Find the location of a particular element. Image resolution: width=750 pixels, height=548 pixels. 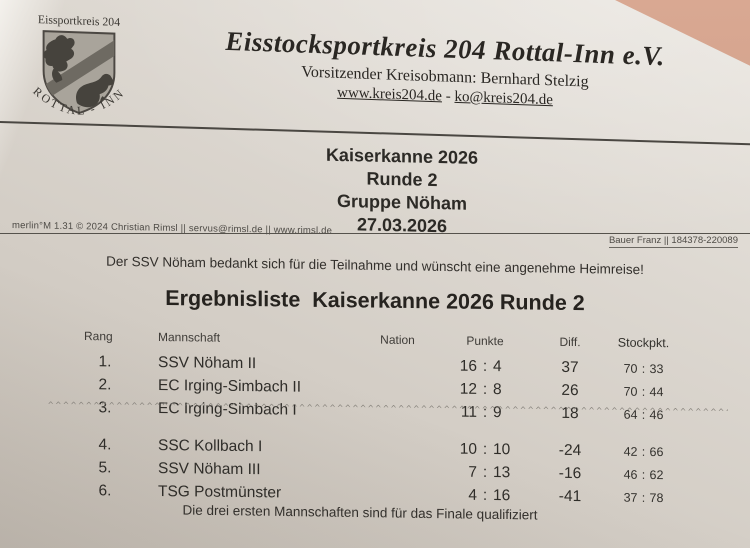

stock-against: 78 is located at coordinates (656, 497).